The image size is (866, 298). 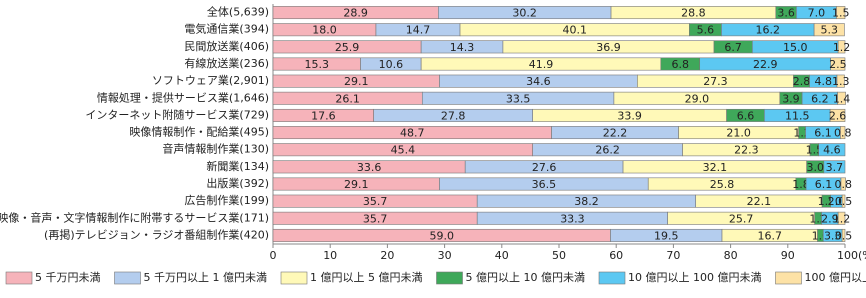 I want to click on legend-label: 100 億円以上, so click(x=835, y=277).